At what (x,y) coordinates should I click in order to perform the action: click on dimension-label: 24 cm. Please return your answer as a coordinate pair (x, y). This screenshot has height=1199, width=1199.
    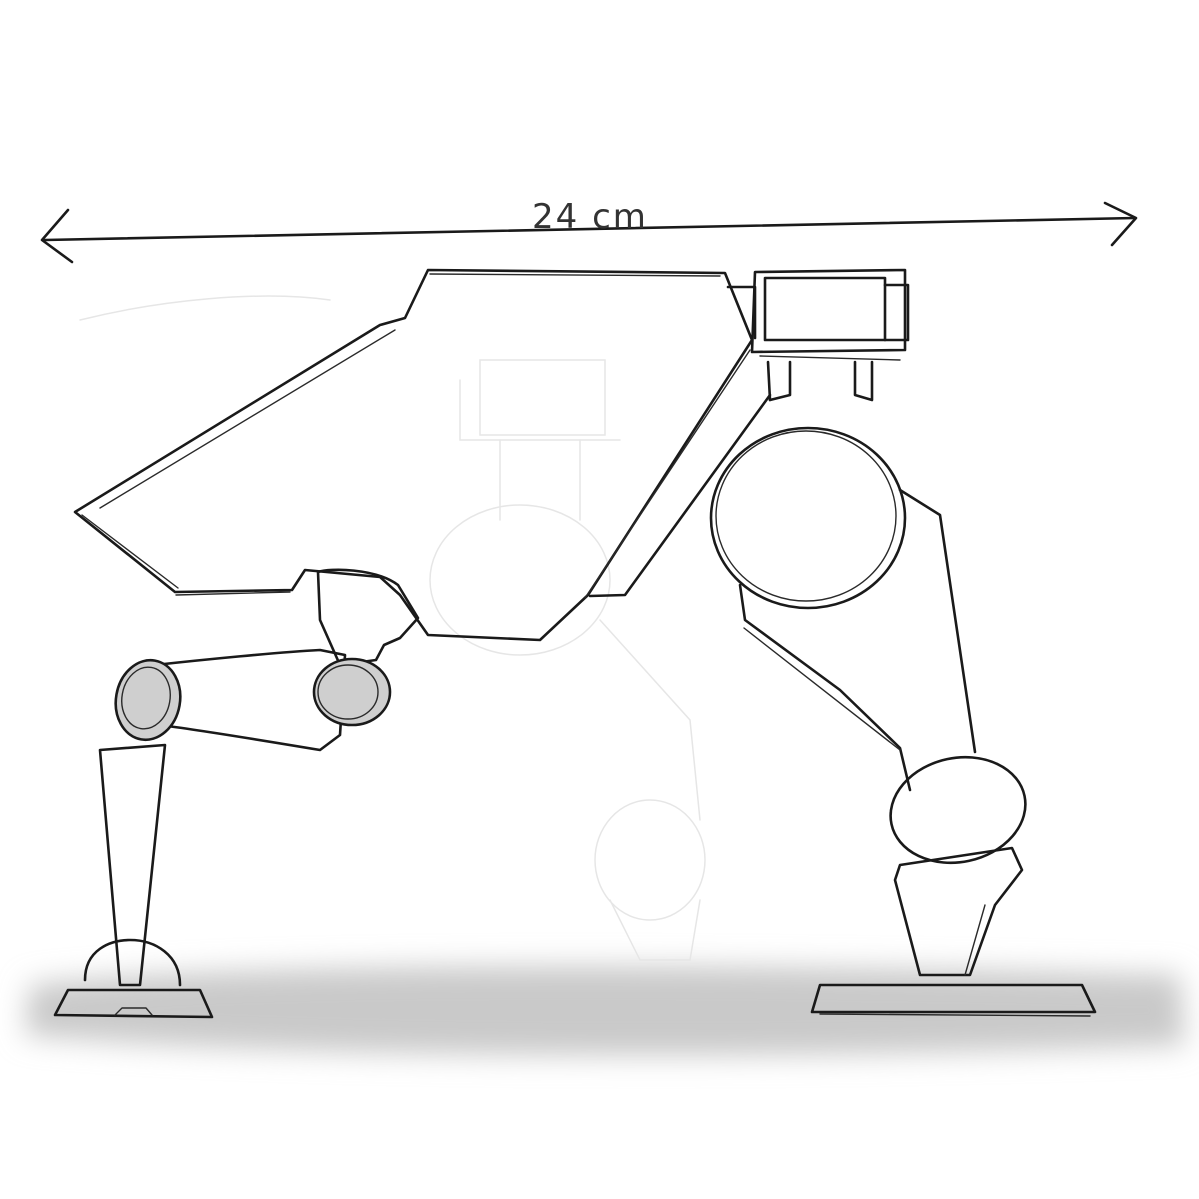
    Looking at the image, I should click on (590, 217).